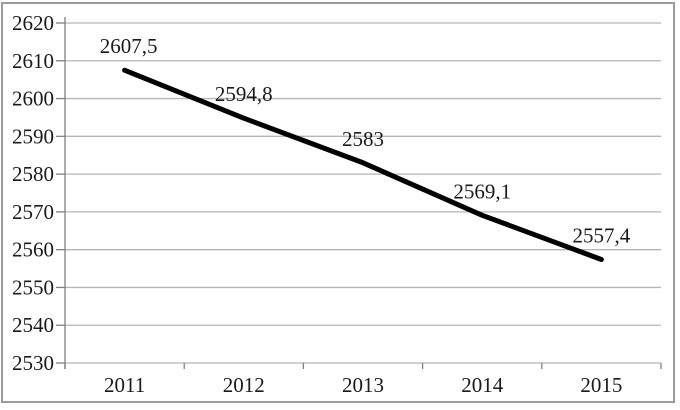 The height and width of the screenshot is (410, 680). Describe the element at coordinates (482, 385) in the screenshot. I see `x-axis-tick-label: 2014` at that location.